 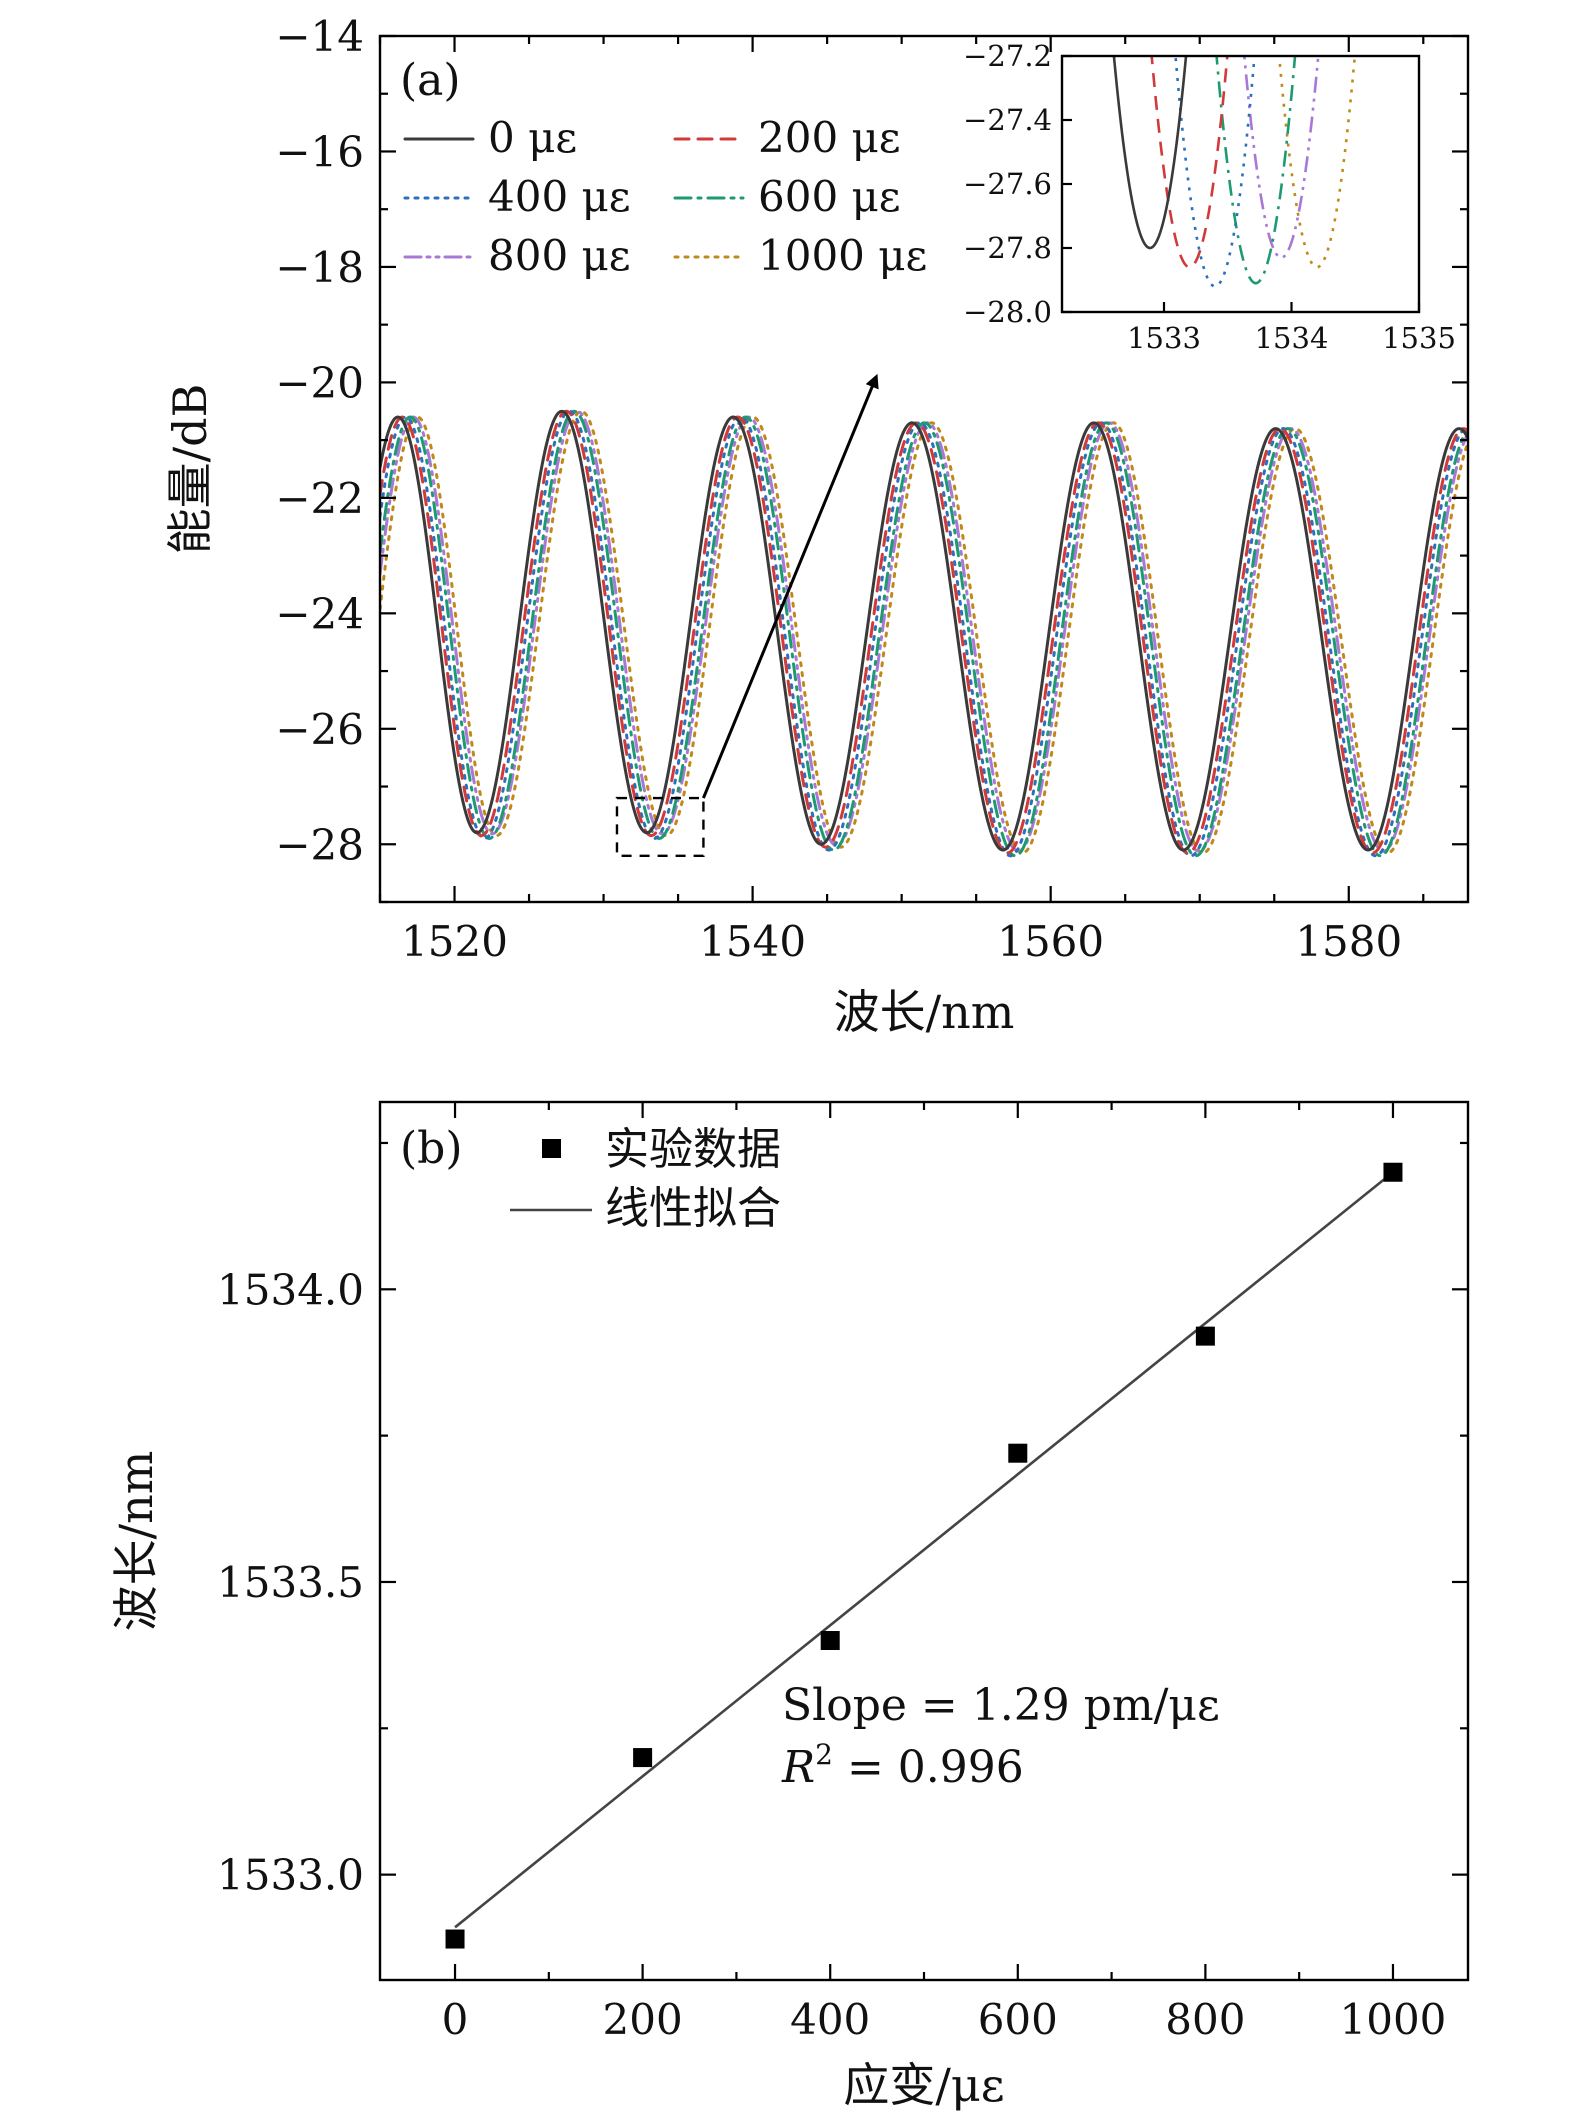 What do you see at coordinates (1007, 120) in the screenshot?
I see `inset-y-tick-label: −27.4` at bounding box center [1007, 120].